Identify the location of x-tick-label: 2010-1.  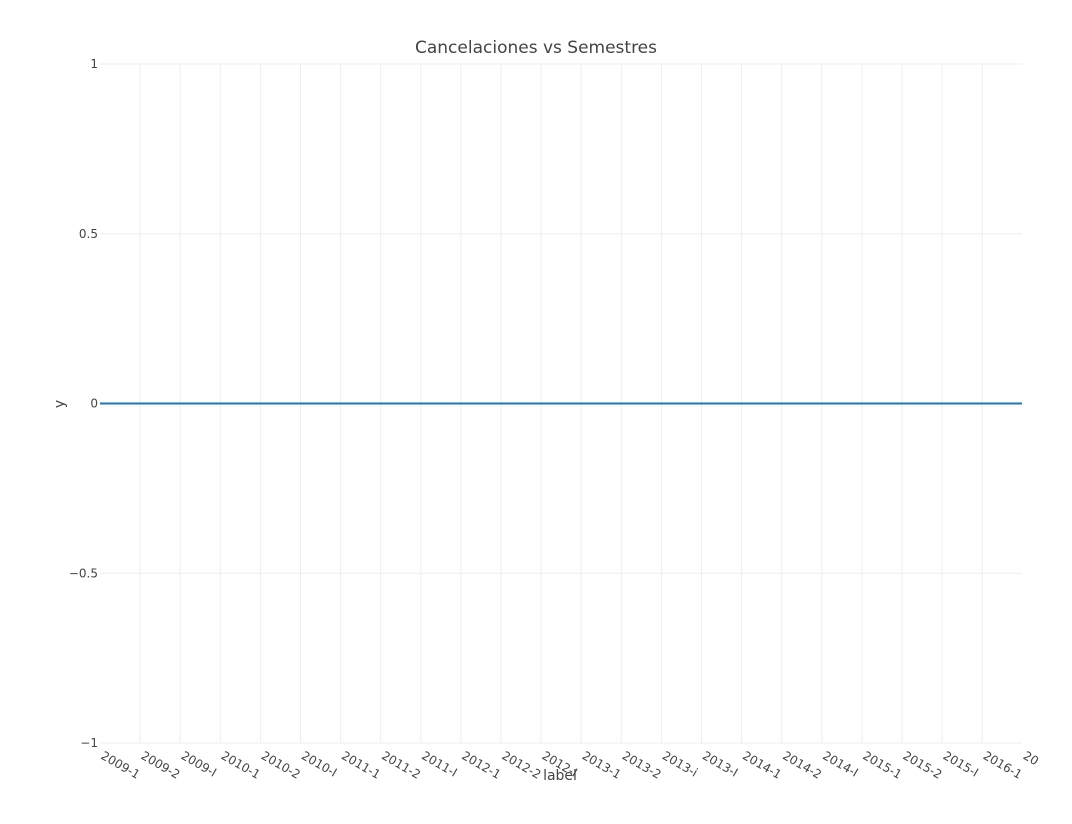
(241, 764).